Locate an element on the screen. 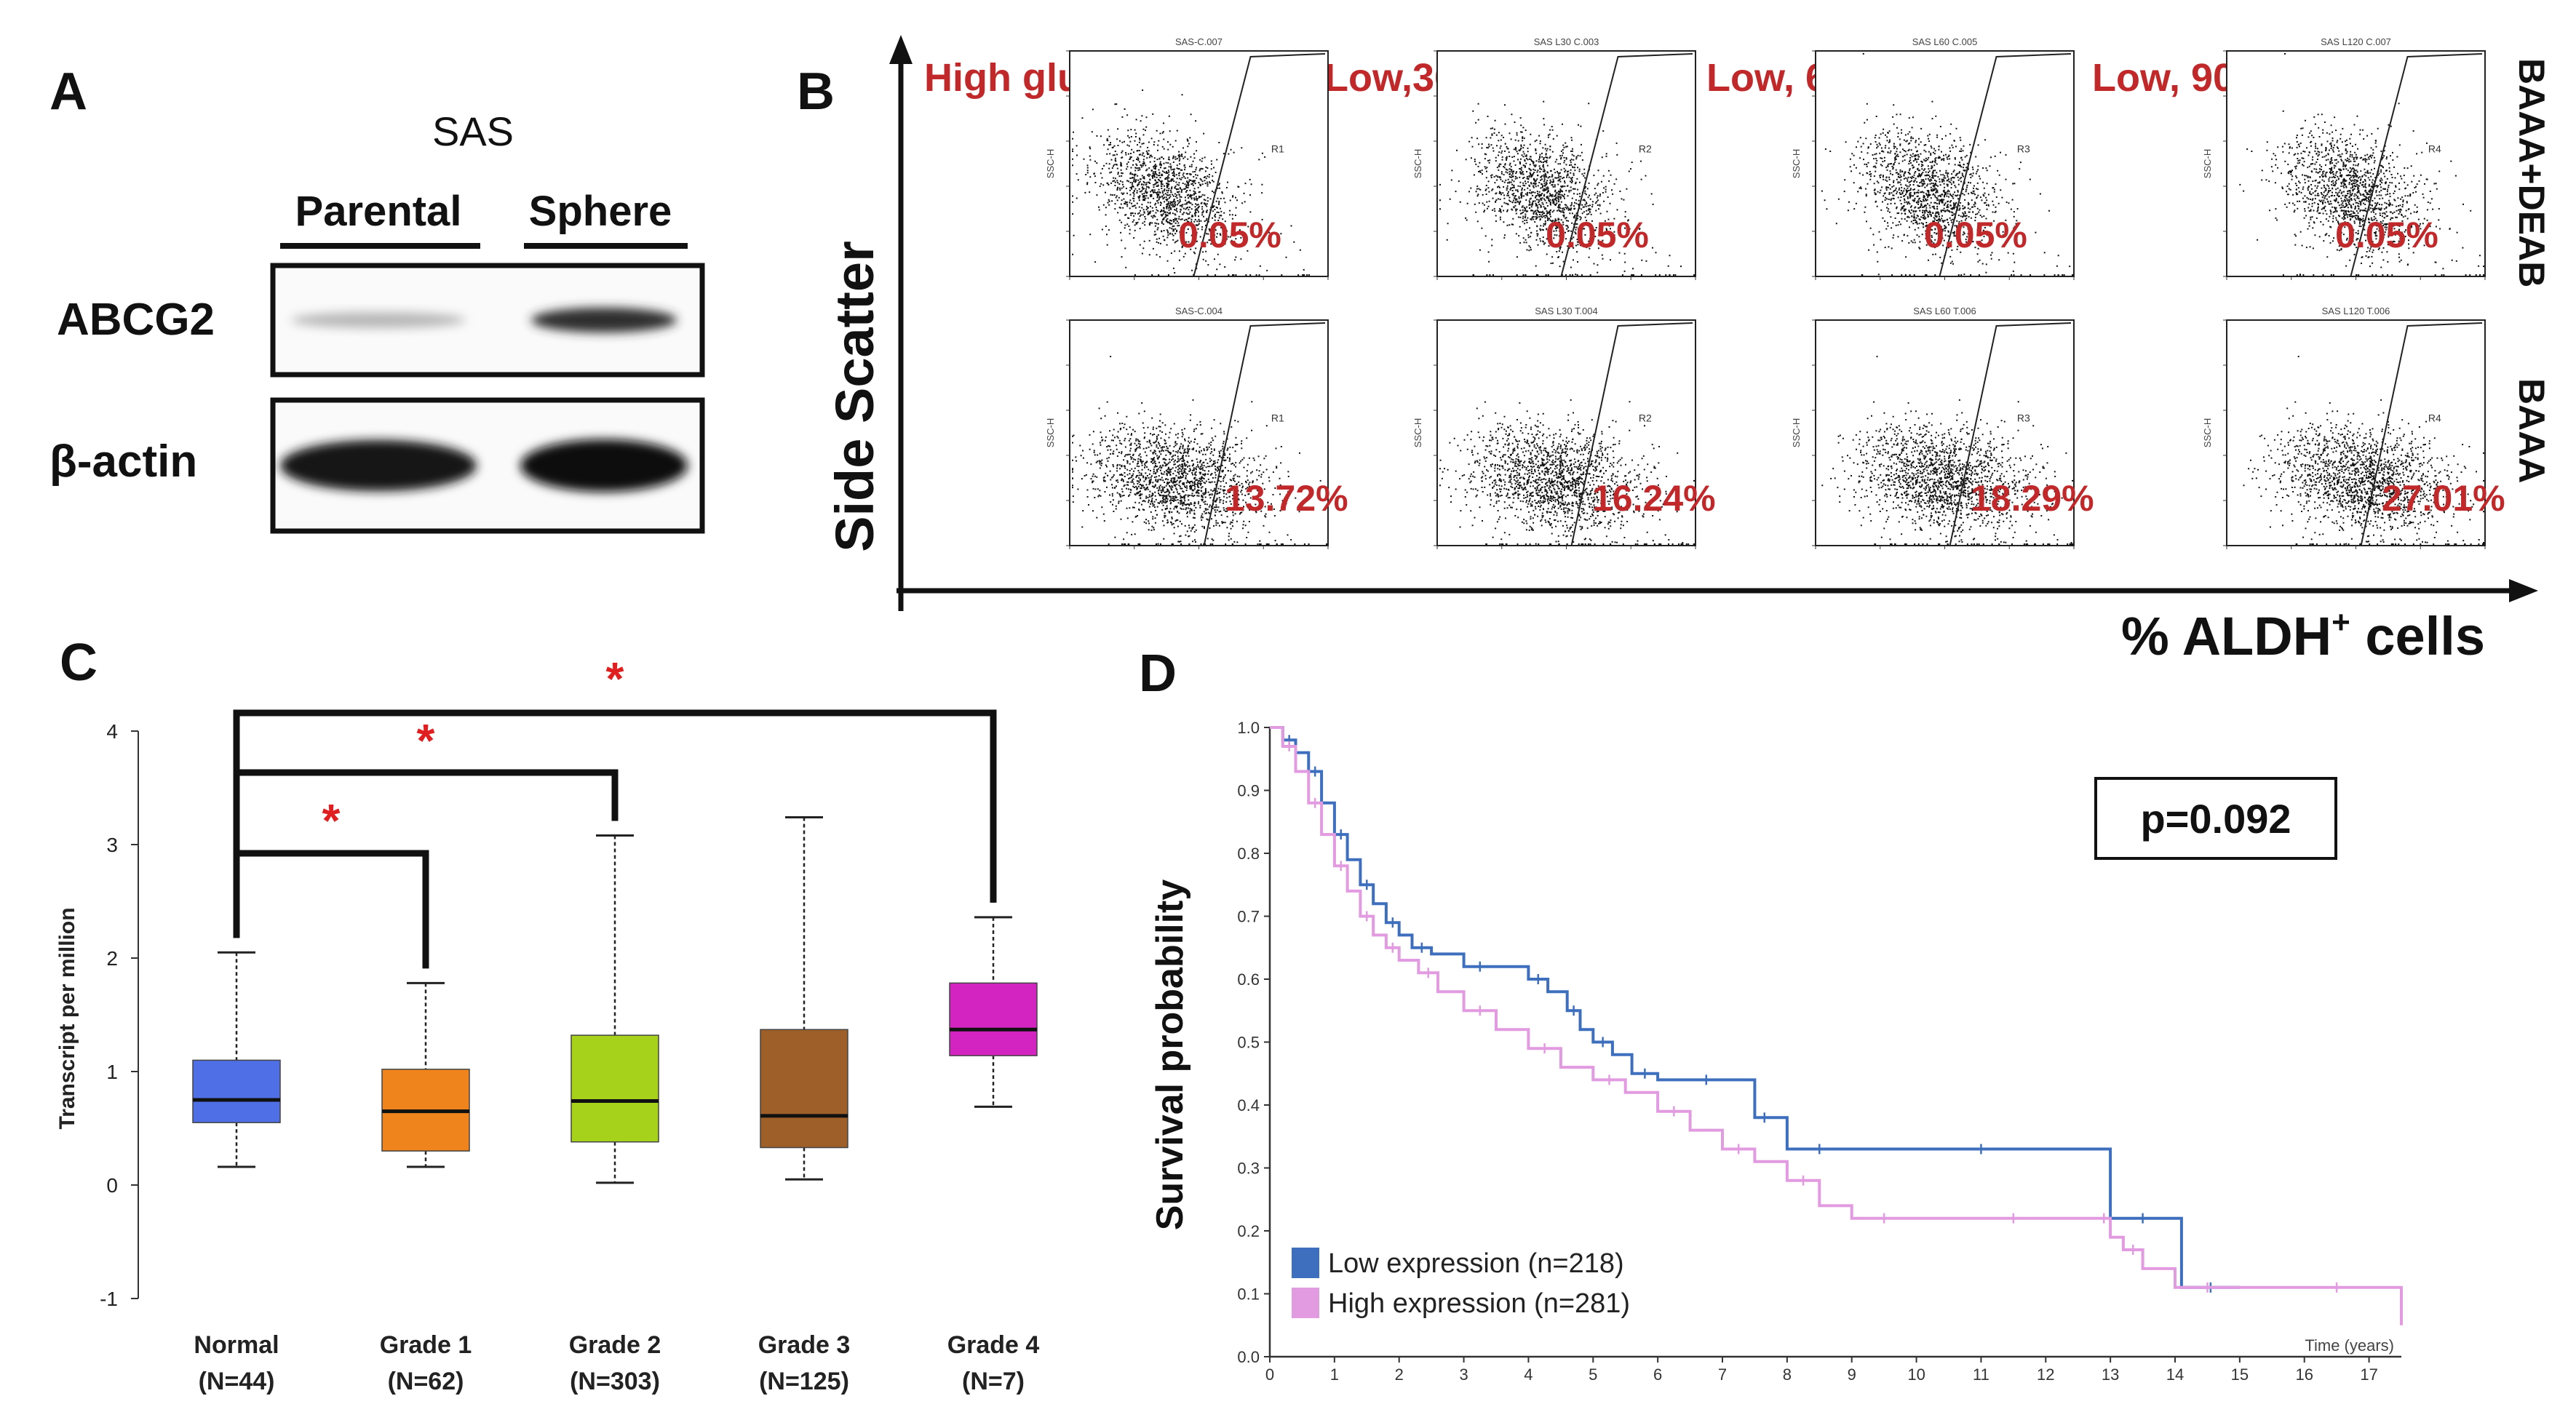 Image resolution: width=2576 pixels, height=1420 pixels. km-xtick-label: 9 is located at coordinates (1852, 1374).